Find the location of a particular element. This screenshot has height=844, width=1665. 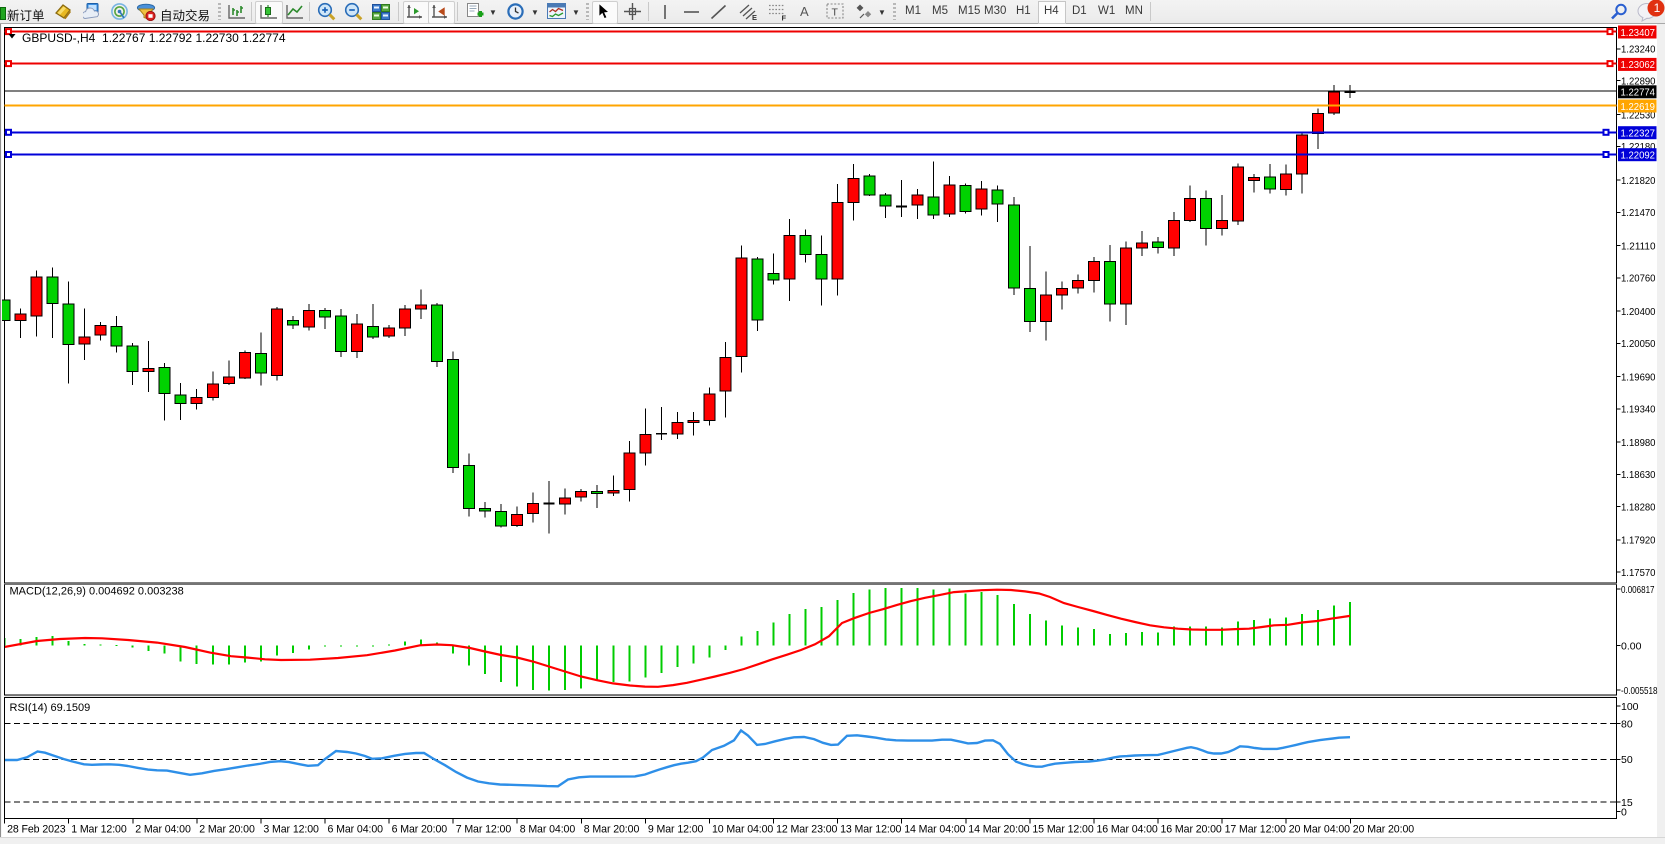

svg-text: 7 Mar 12:00 is located at coordinates (484, 830).